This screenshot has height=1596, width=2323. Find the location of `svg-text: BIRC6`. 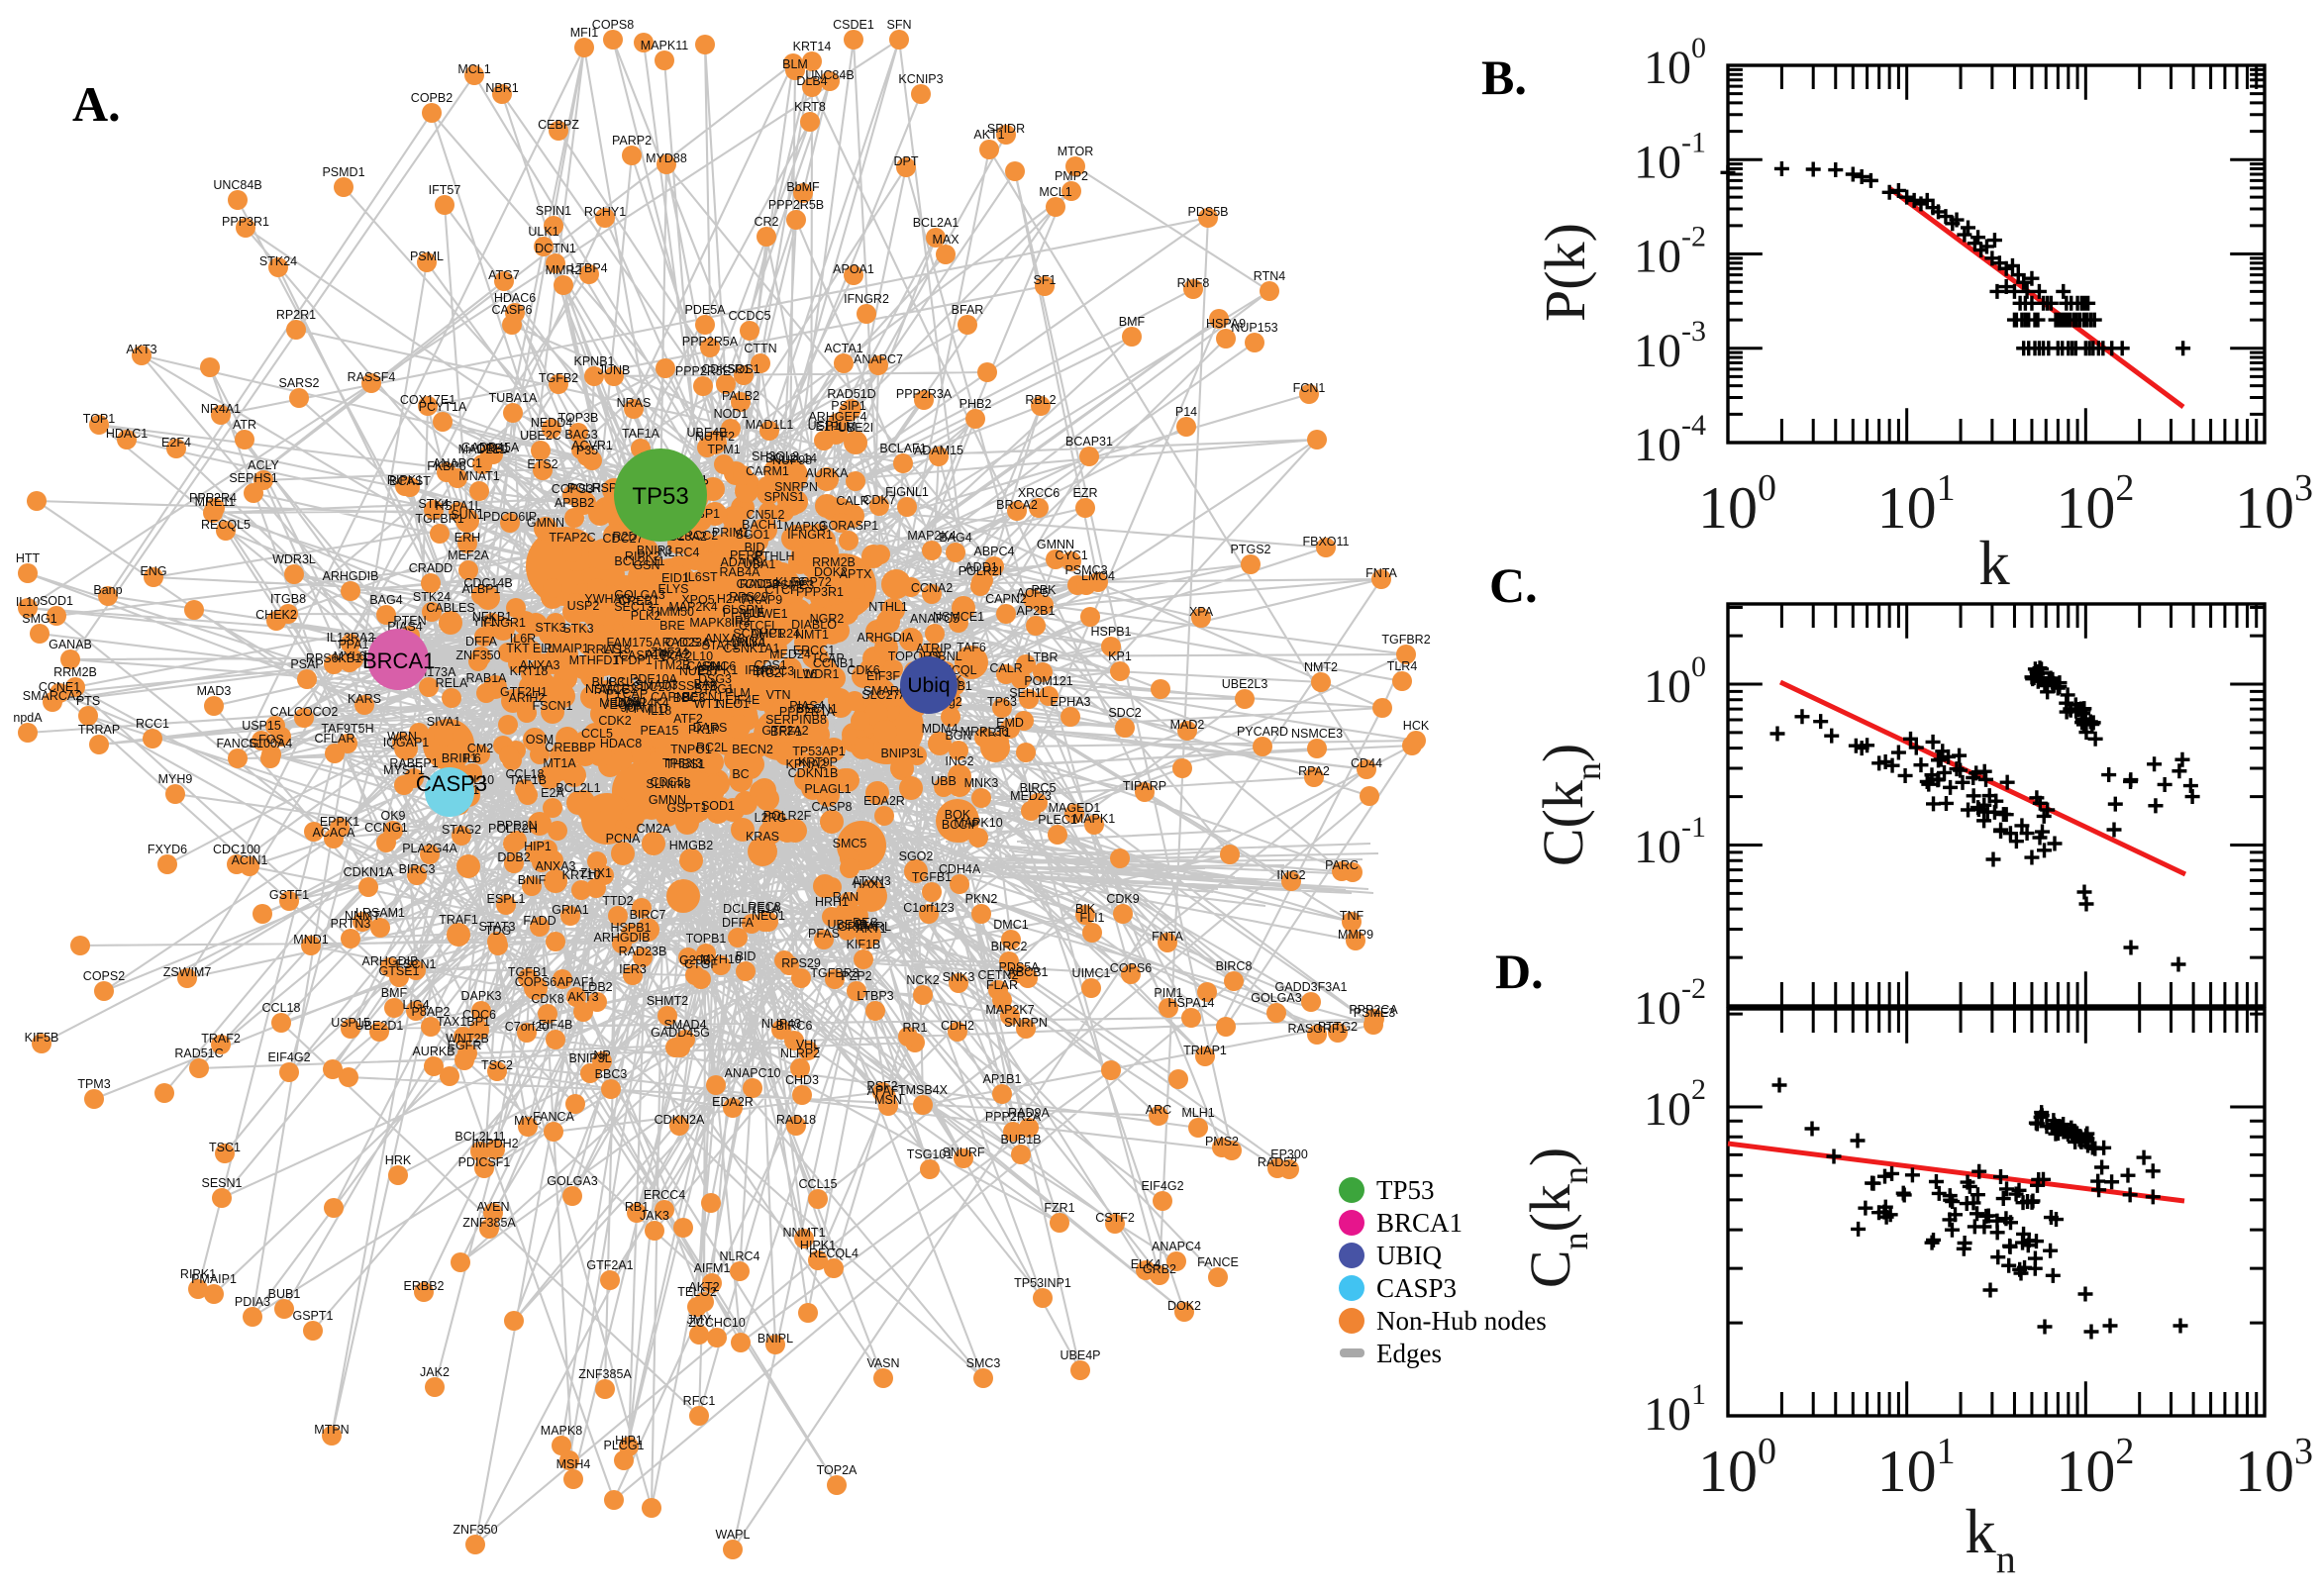

svg-text: BIRC6 is located at coordinates (795, 1026).